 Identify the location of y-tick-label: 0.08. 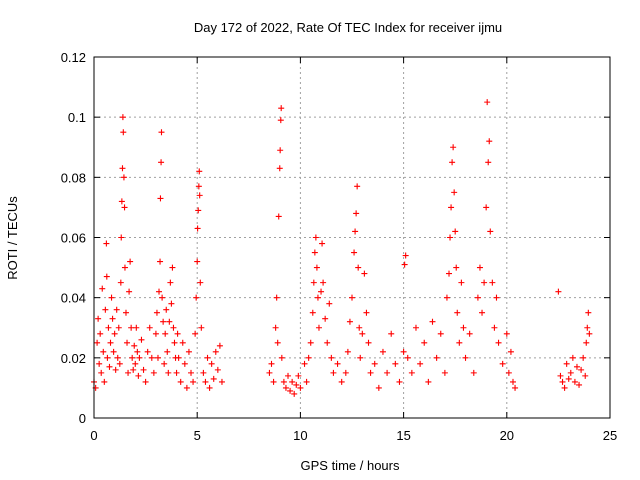
(73, 177).